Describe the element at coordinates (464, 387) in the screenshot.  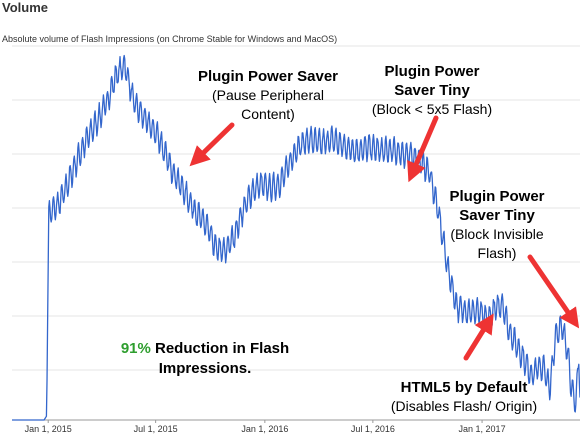
I see `annotation-4-line-1: HTML5 by Default` at that location.